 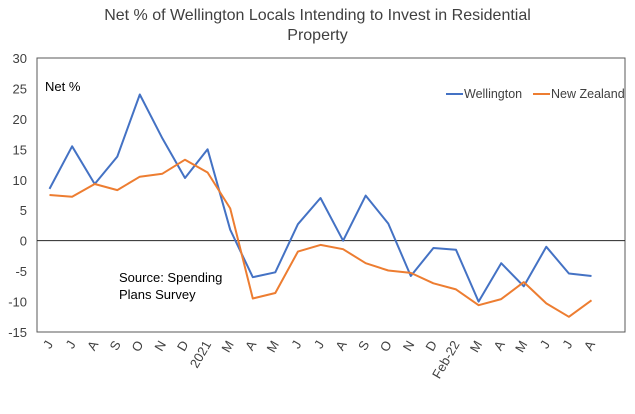 I want to click on y-tick-label: 5, so click(x=23, y=210).